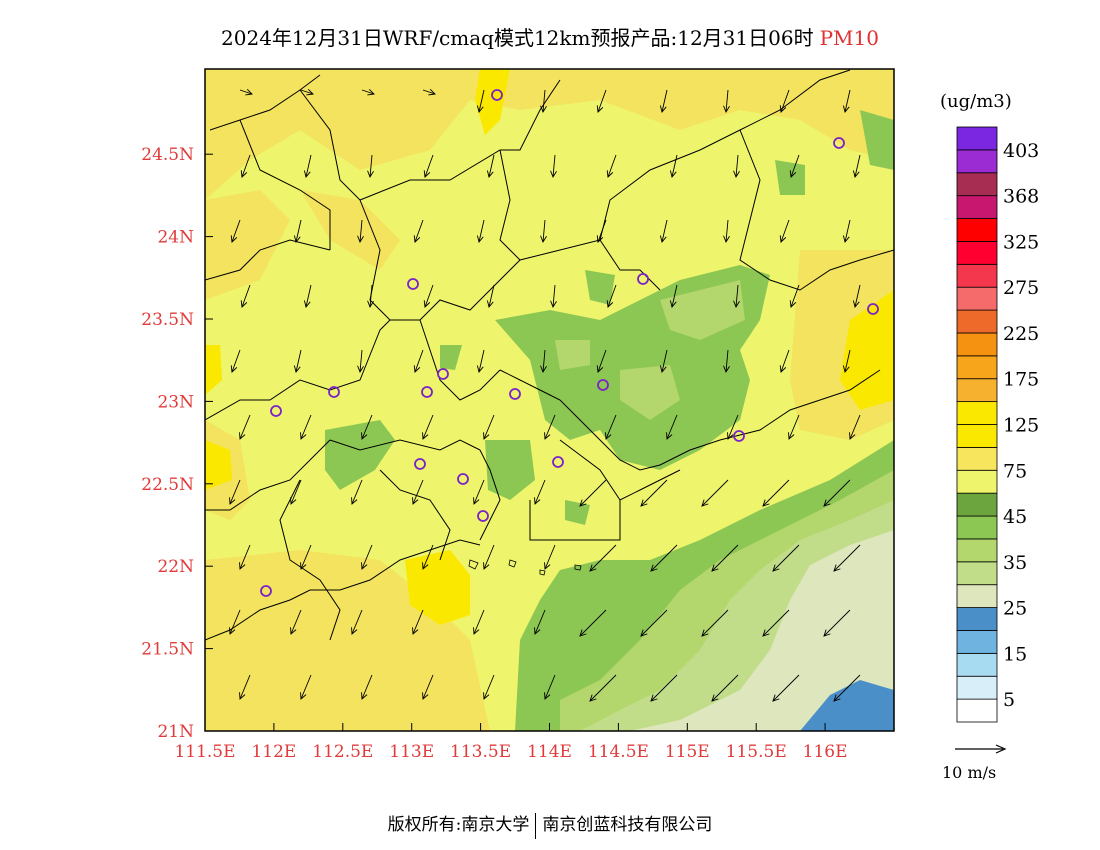  What do you see at coordinates (175, 567) in the screenshot?
I see `y-tick-label: 22N` at bounding box center [175, 567].